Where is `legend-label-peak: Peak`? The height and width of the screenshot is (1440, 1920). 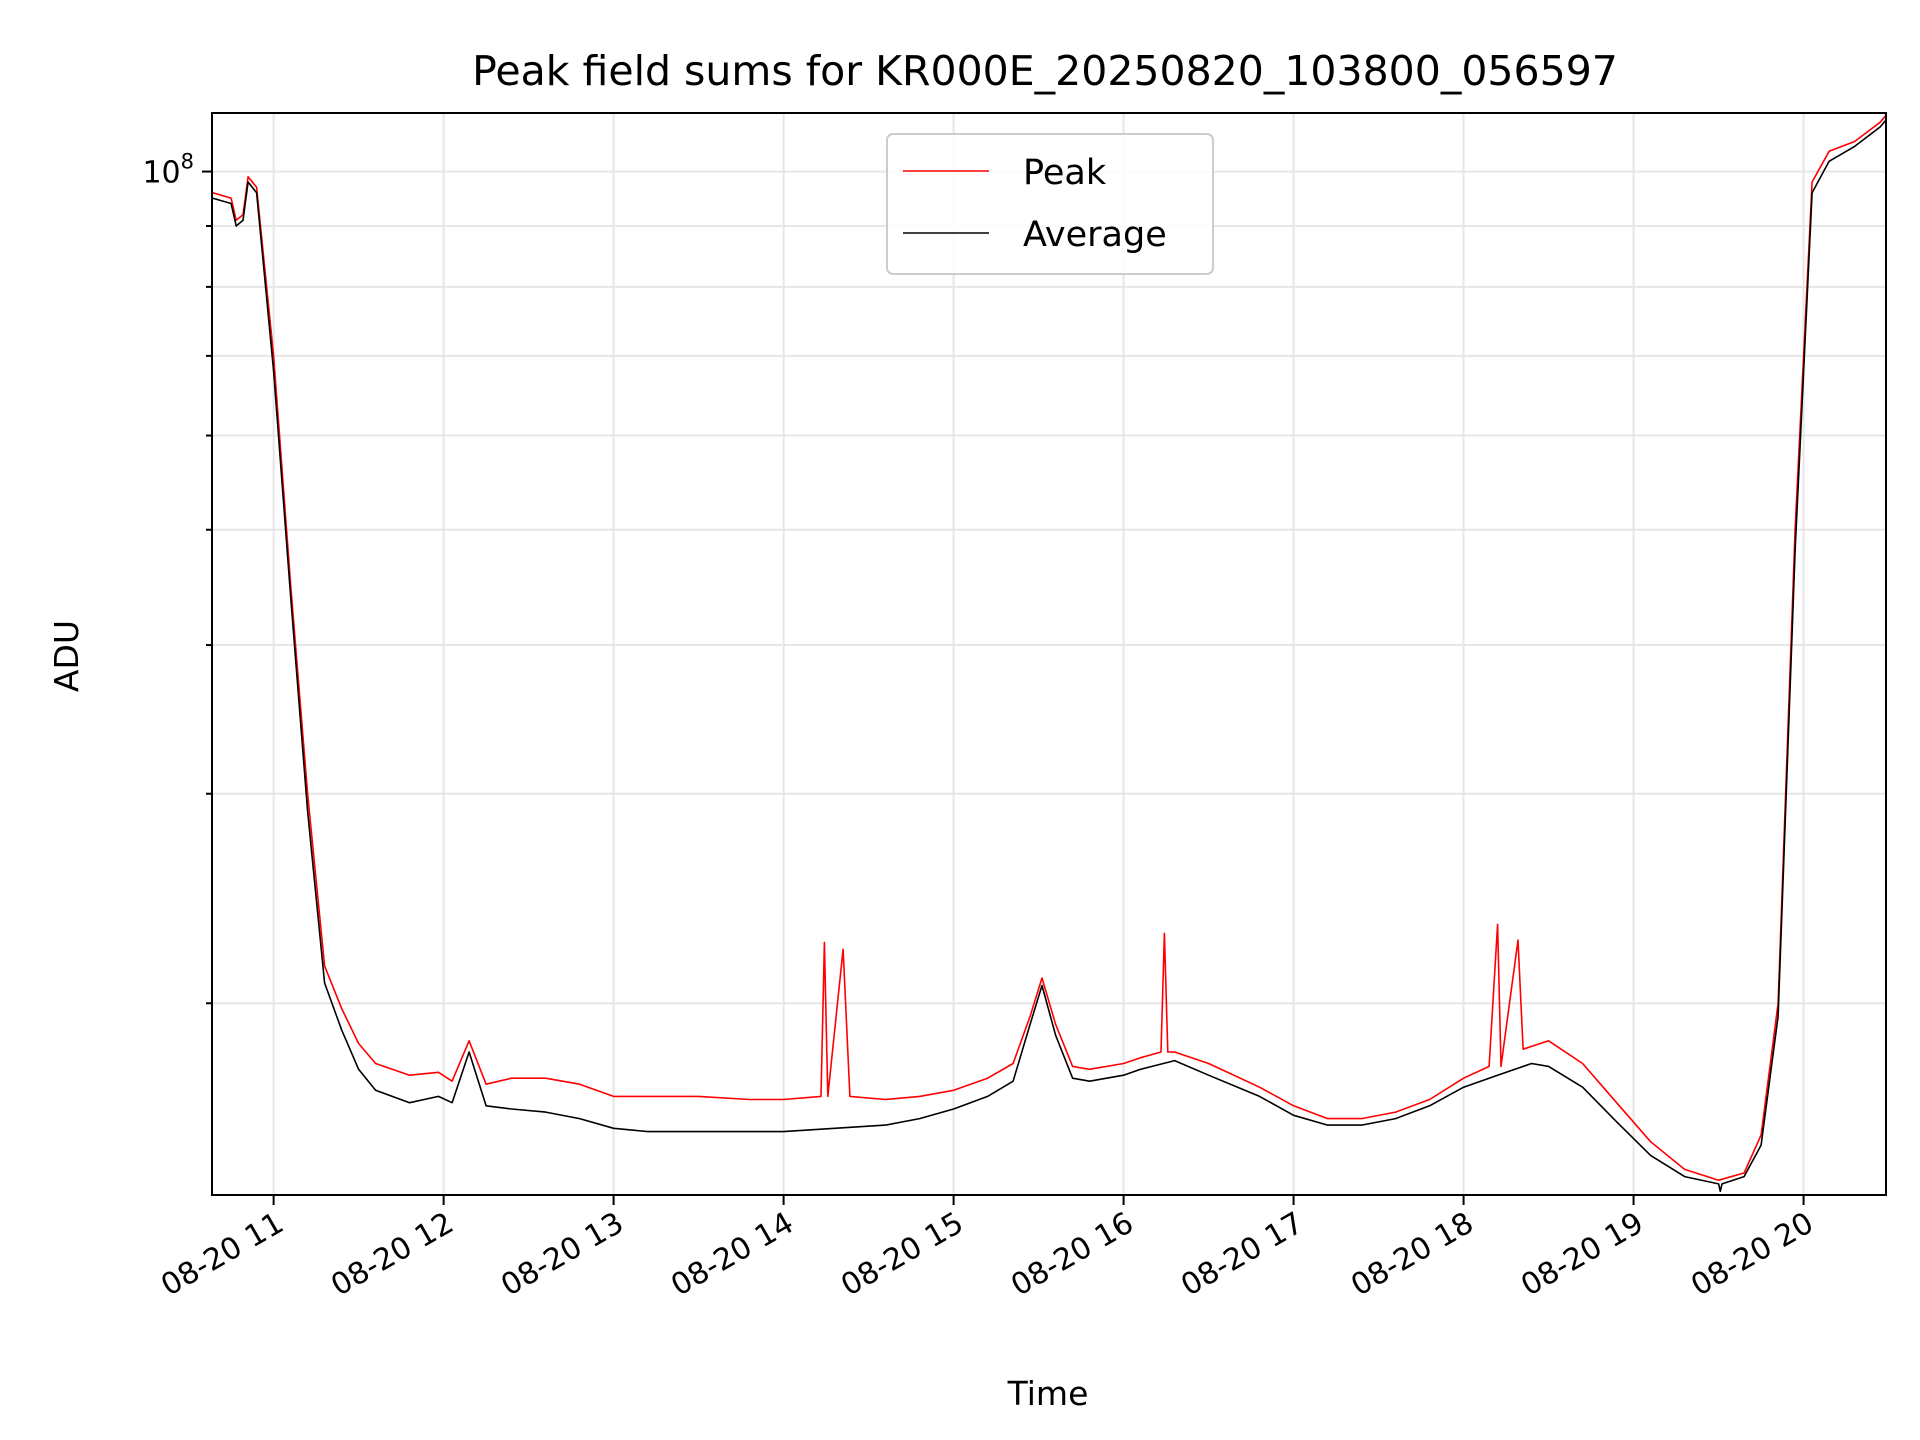
legend-label-peak: Peak is located at coordinates (1065, 173).